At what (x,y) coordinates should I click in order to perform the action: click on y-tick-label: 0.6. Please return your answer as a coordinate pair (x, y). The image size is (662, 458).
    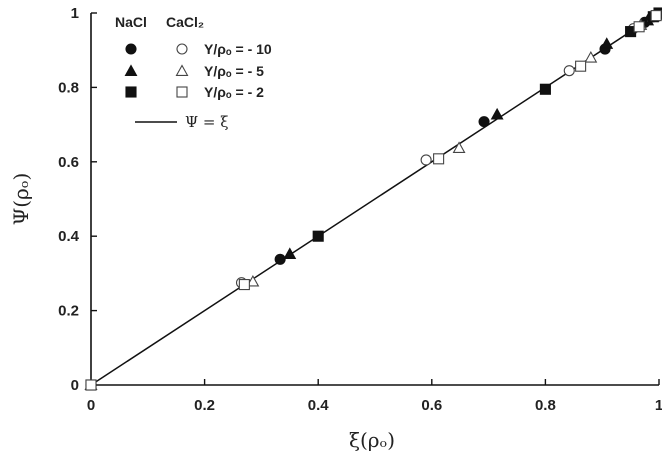
    Looking at the image, I should click on (68, 162).